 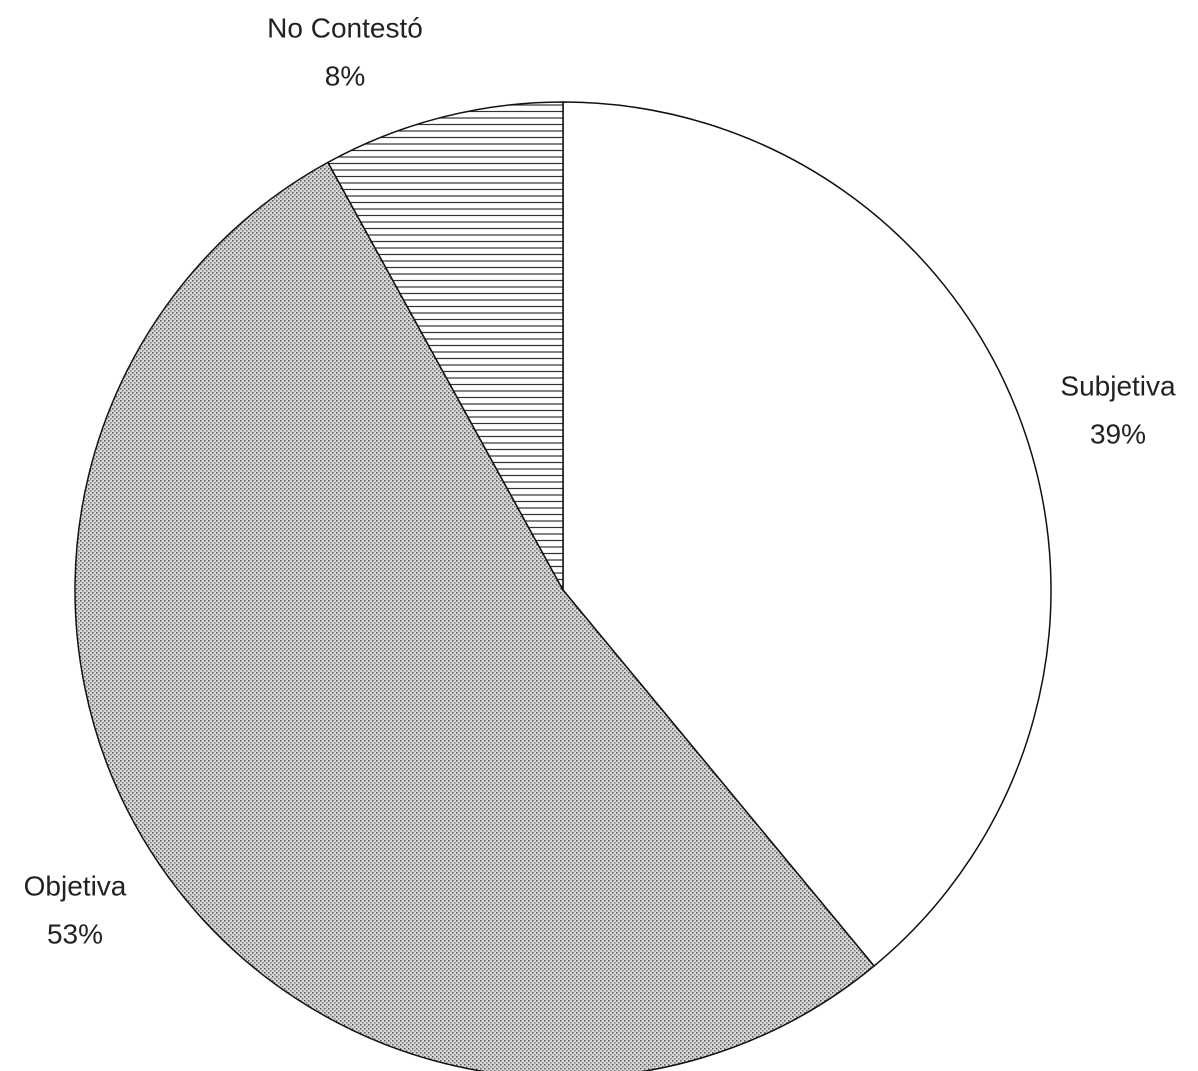 I want to click on slice-value-label: 39%, so click(x=1118, y=433).